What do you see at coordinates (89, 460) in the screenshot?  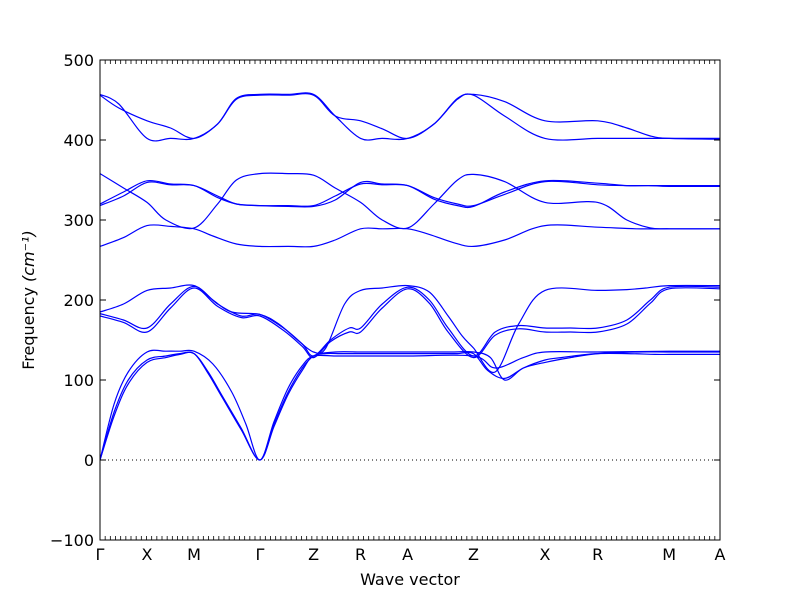 I see `y-tick-label: 0` at bounding box center [89, 460].